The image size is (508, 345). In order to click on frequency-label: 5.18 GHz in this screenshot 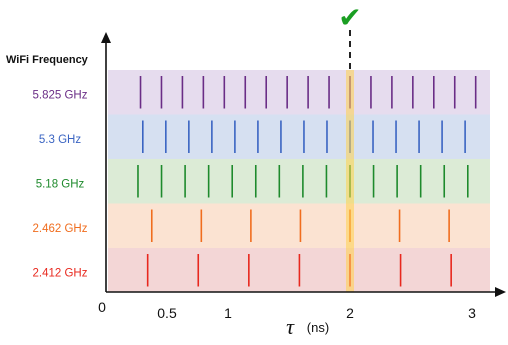, I will do `click(60, 184)`.